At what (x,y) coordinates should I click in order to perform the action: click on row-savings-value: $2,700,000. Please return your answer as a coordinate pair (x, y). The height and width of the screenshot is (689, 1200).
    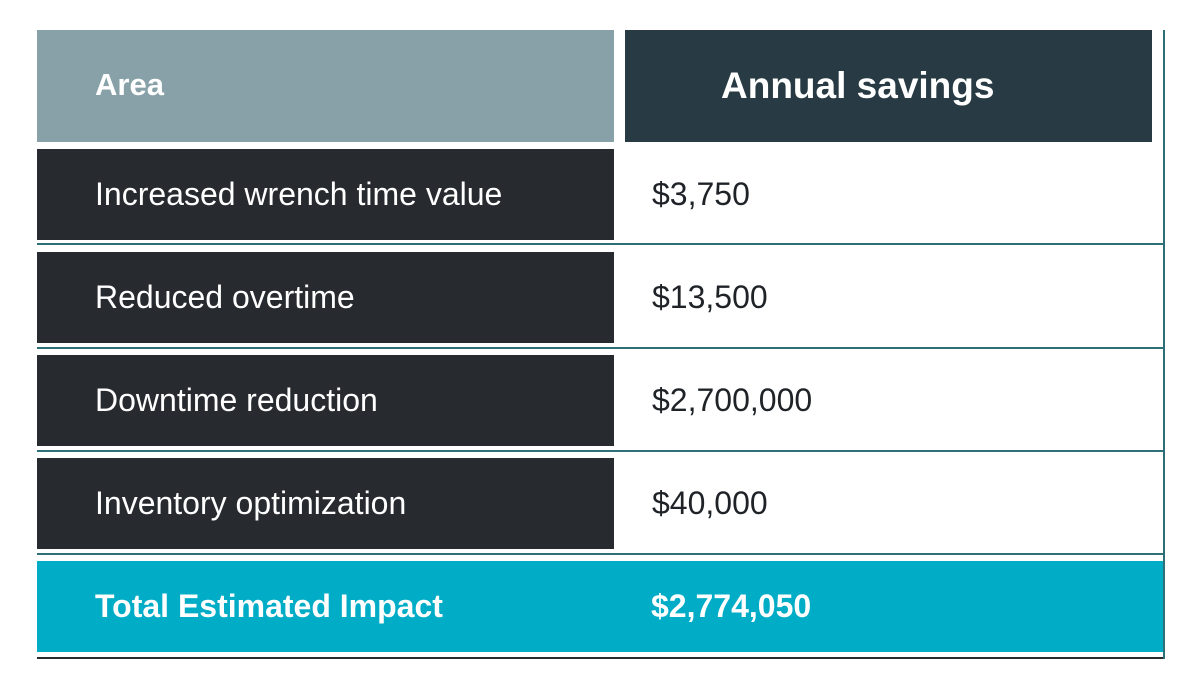
    Looking at the image, I should click on (890, 400).